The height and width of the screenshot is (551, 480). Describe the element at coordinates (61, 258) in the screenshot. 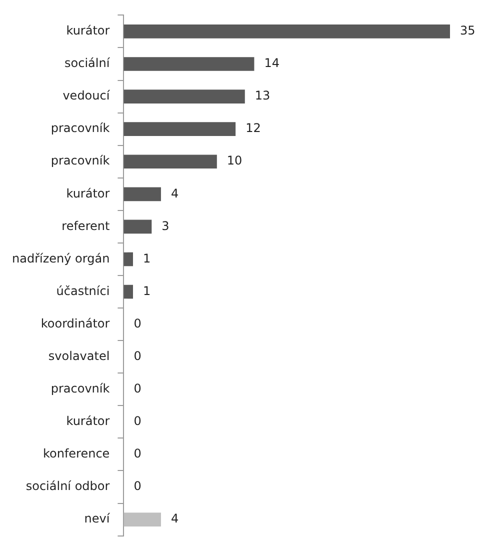

I see `y-tick-label: nadřízený orgán` at that location.